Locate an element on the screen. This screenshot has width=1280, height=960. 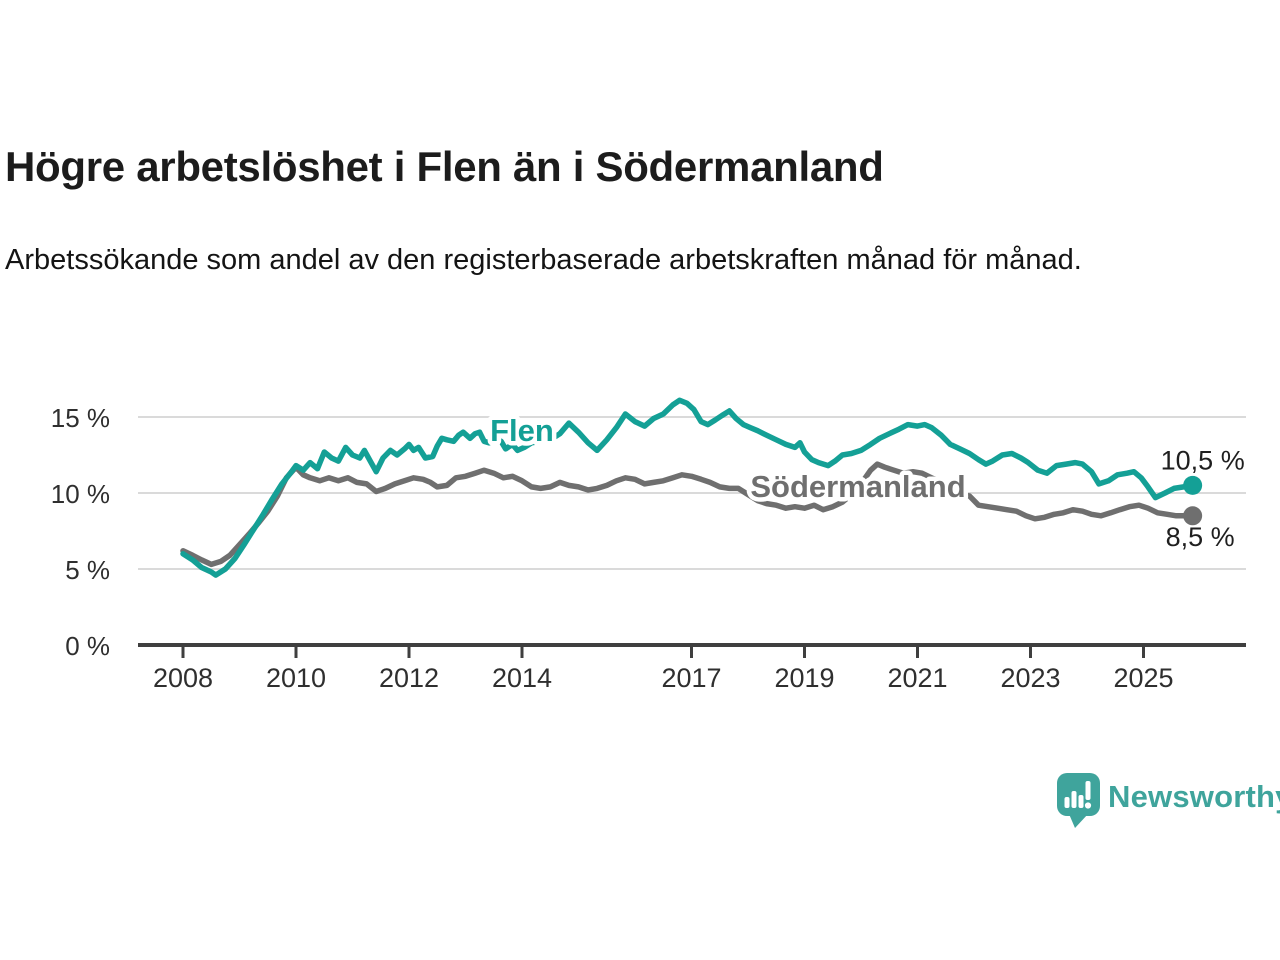
södermanland-end-dot is located at coordinates (1193, 516).